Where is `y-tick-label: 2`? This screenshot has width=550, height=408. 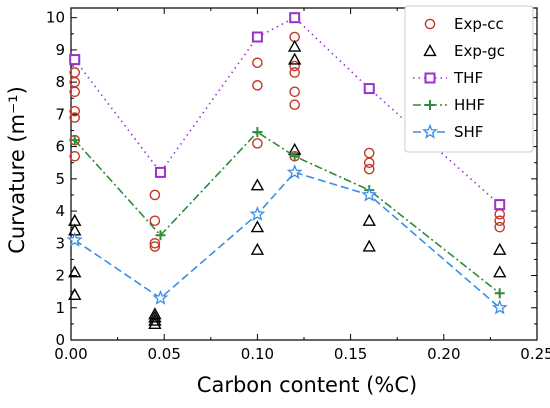 y-tick-label: 2 is located at coordinates (60, 276).